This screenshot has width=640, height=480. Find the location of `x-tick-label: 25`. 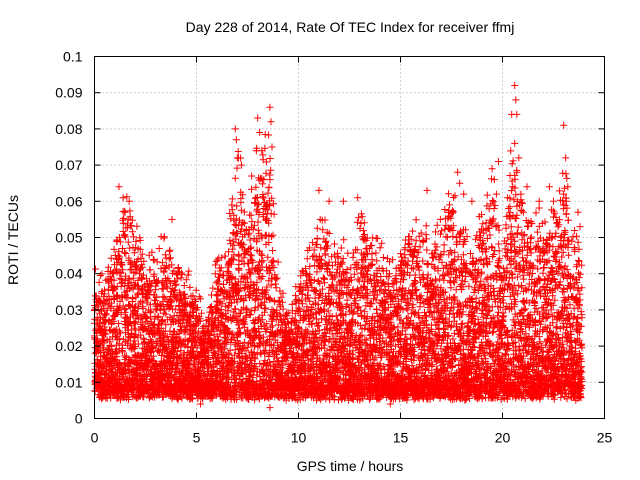

x-tick-label: 25 is located at coordinates (605, 438).